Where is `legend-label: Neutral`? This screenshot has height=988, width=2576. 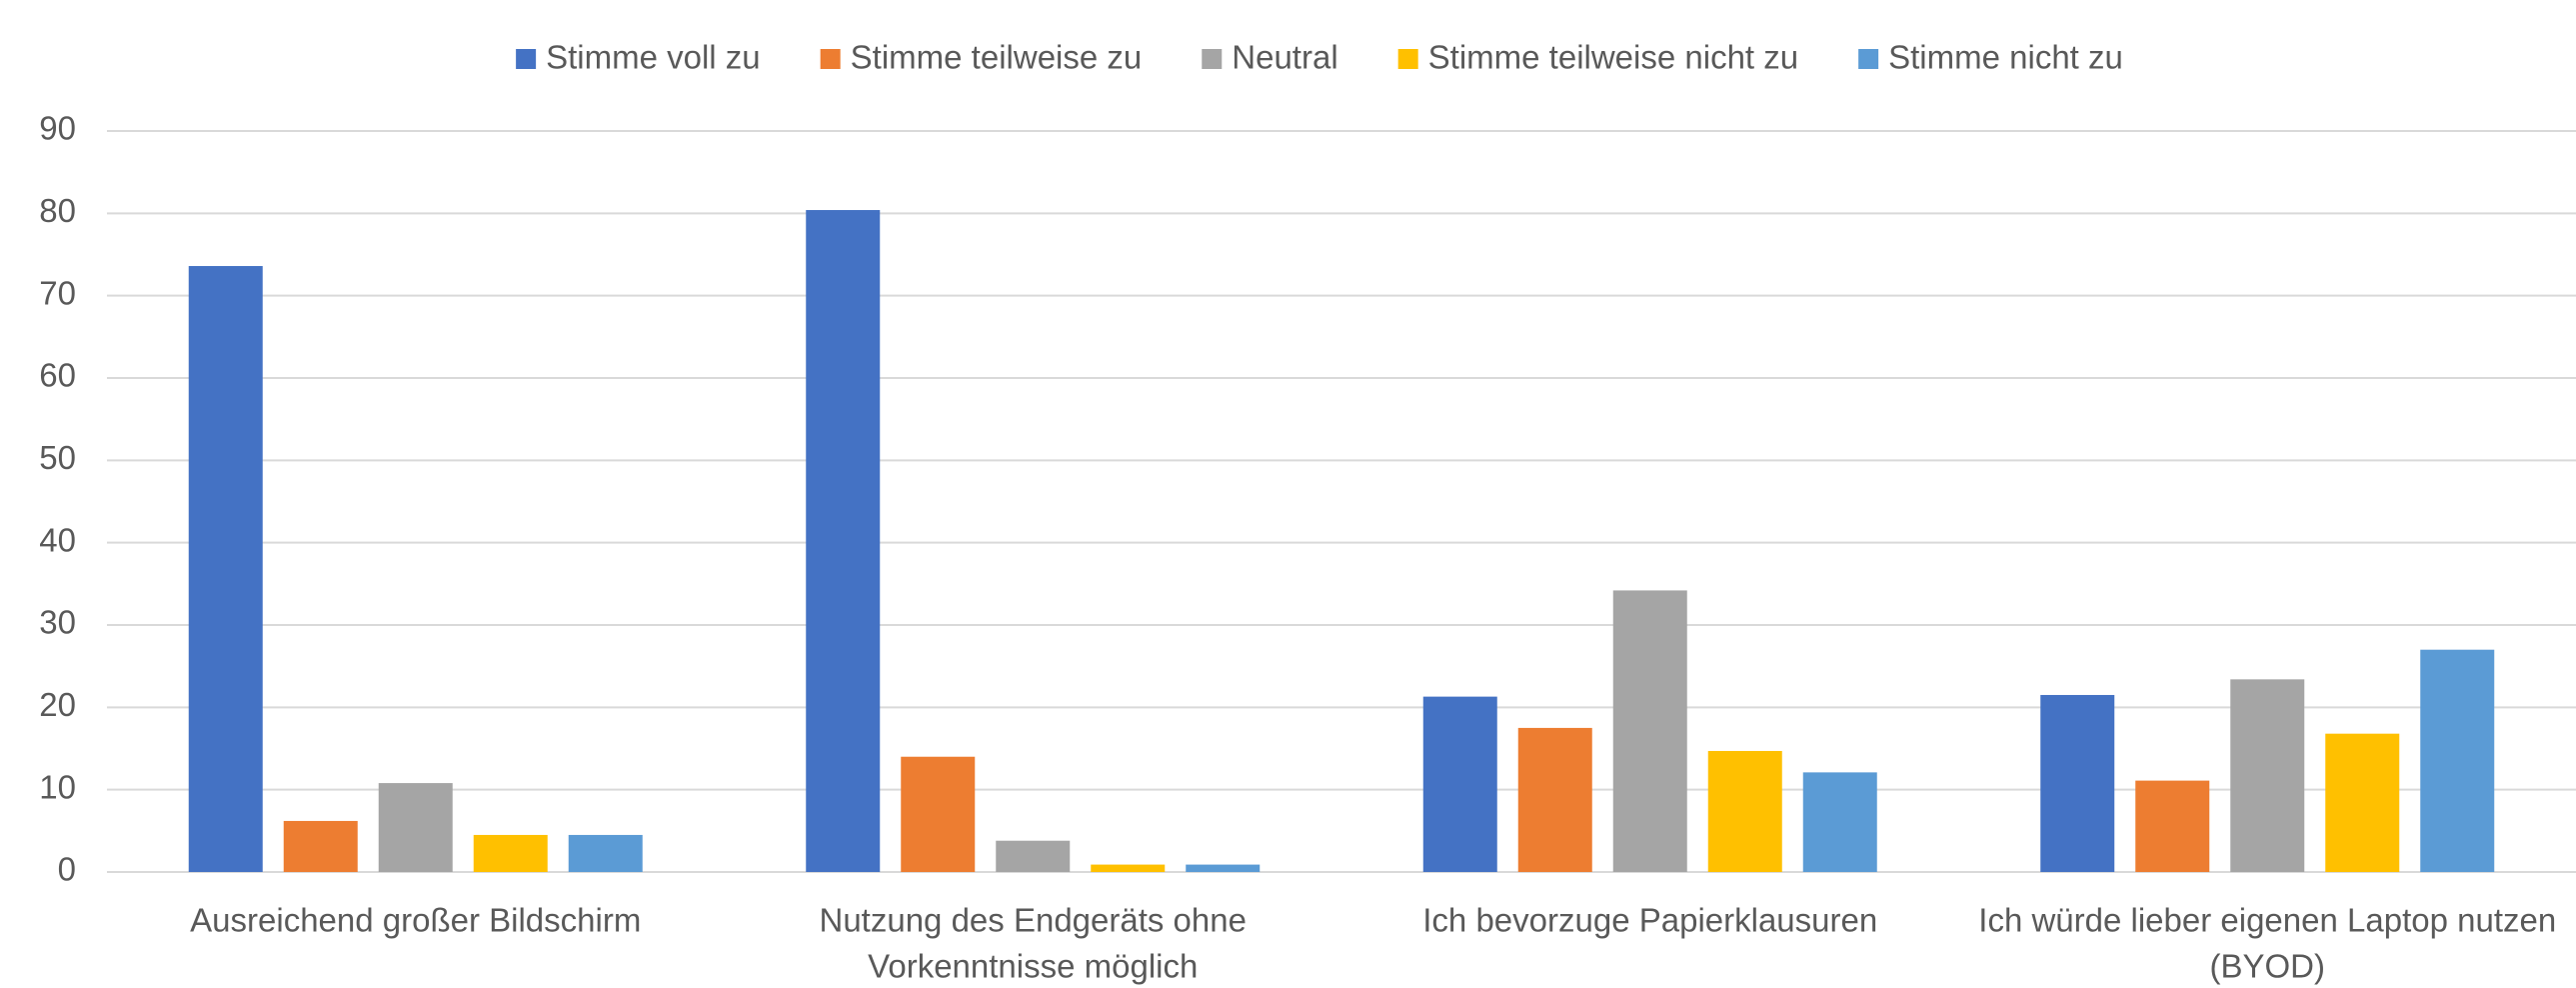
legend-label: Neutral is located at coordinates (1284, 57).